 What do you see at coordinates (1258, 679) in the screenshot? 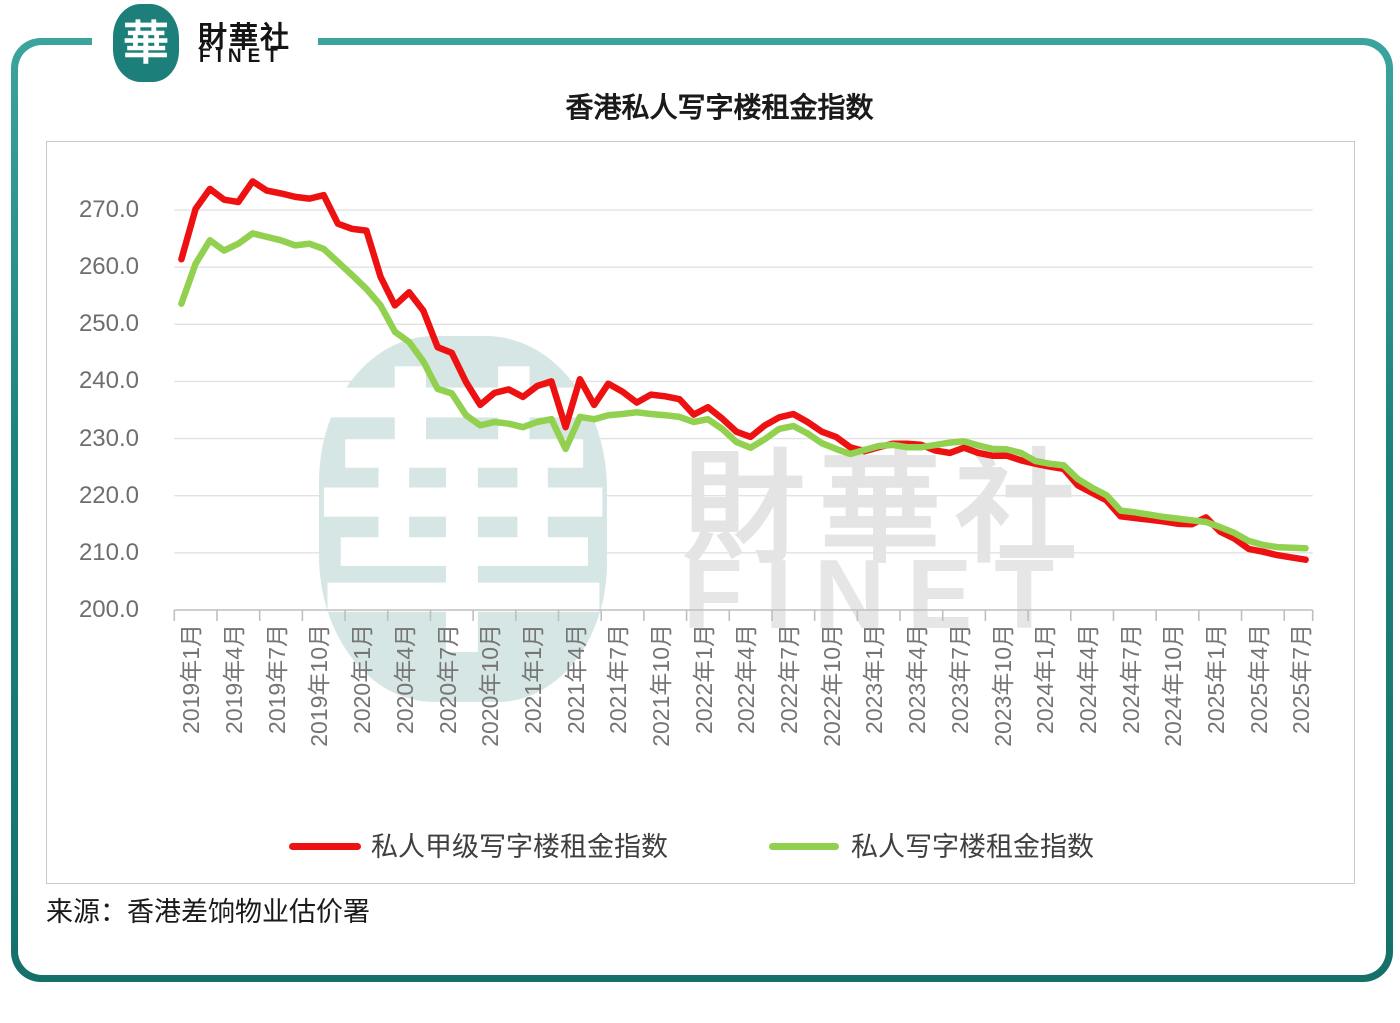
I see `x-tick-label: 2025年4月` at bounding box center [1258, 679].